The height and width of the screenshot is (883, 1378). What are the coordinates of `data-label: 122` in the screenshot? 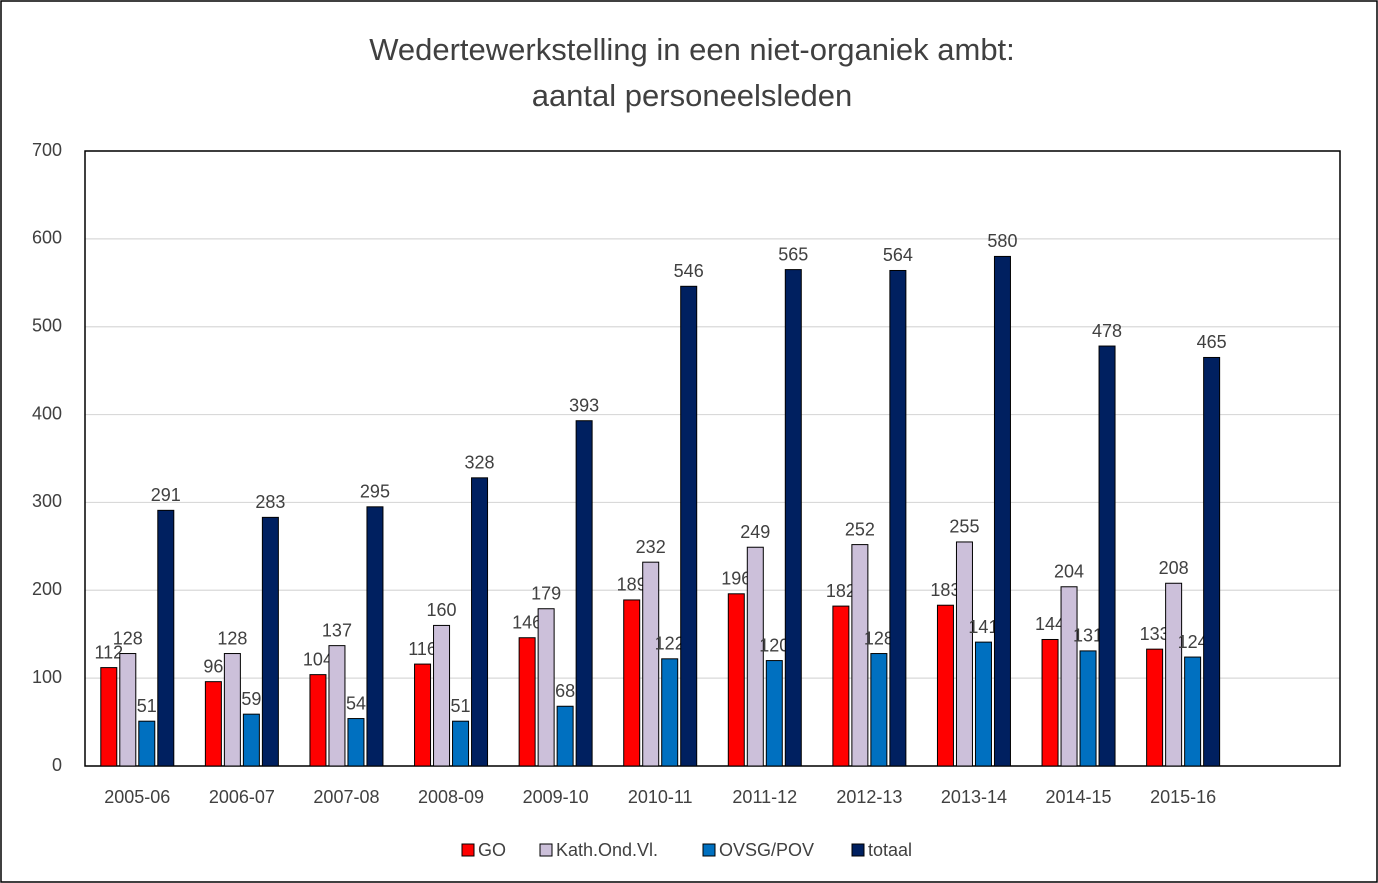 It's located at (670, 644).